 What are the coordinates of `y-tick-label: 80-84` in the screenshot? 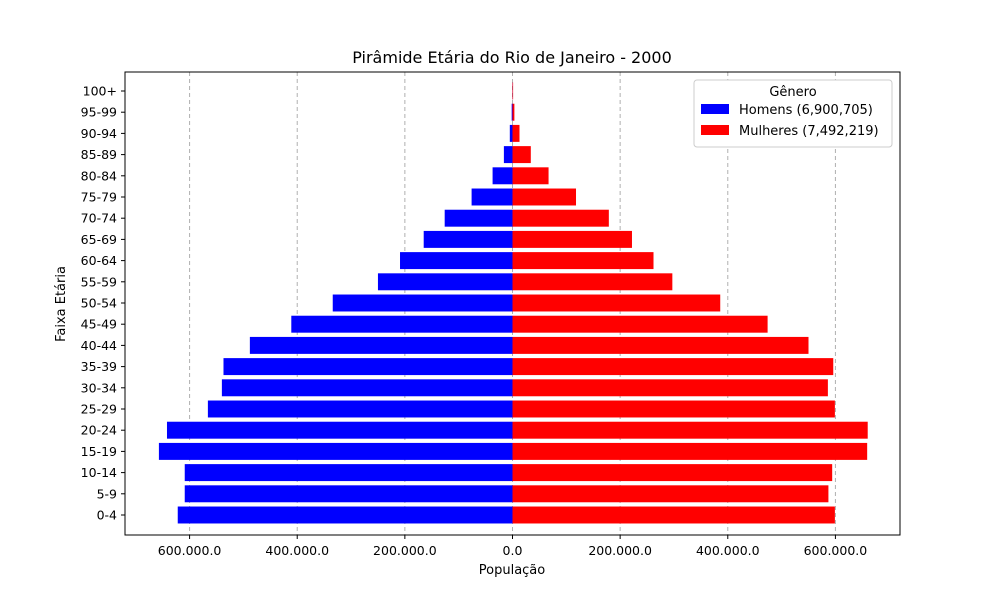 It's located at (99, 175).